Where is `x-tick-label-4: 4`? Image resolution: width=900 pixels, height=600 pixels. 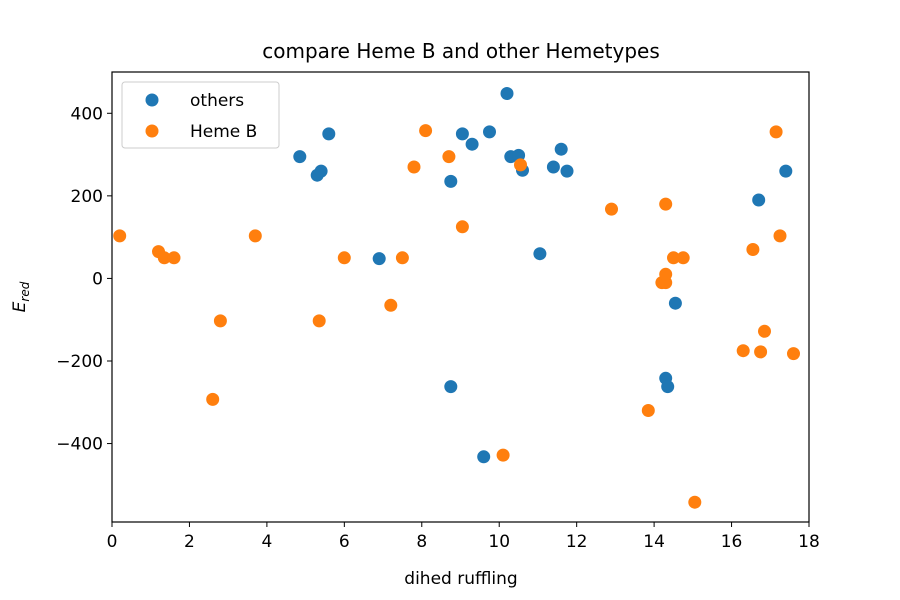 x-tick-label-4: 4 is located at coordinates (266, 542).